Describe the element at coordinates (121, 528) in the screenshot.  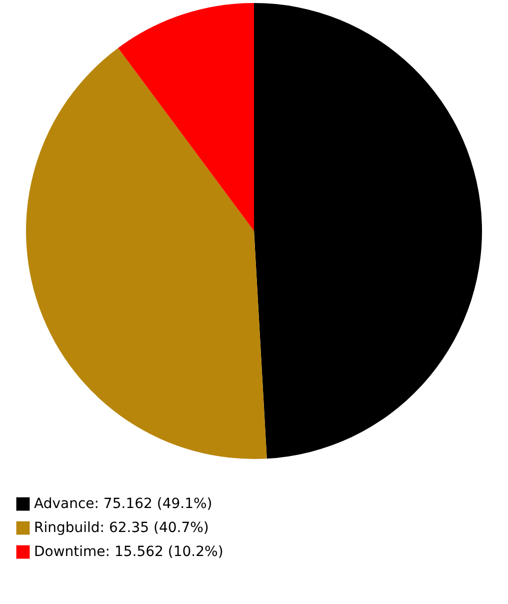
I see `legend-label: Ringbuild: 62.35 (40.7%)` at that location.